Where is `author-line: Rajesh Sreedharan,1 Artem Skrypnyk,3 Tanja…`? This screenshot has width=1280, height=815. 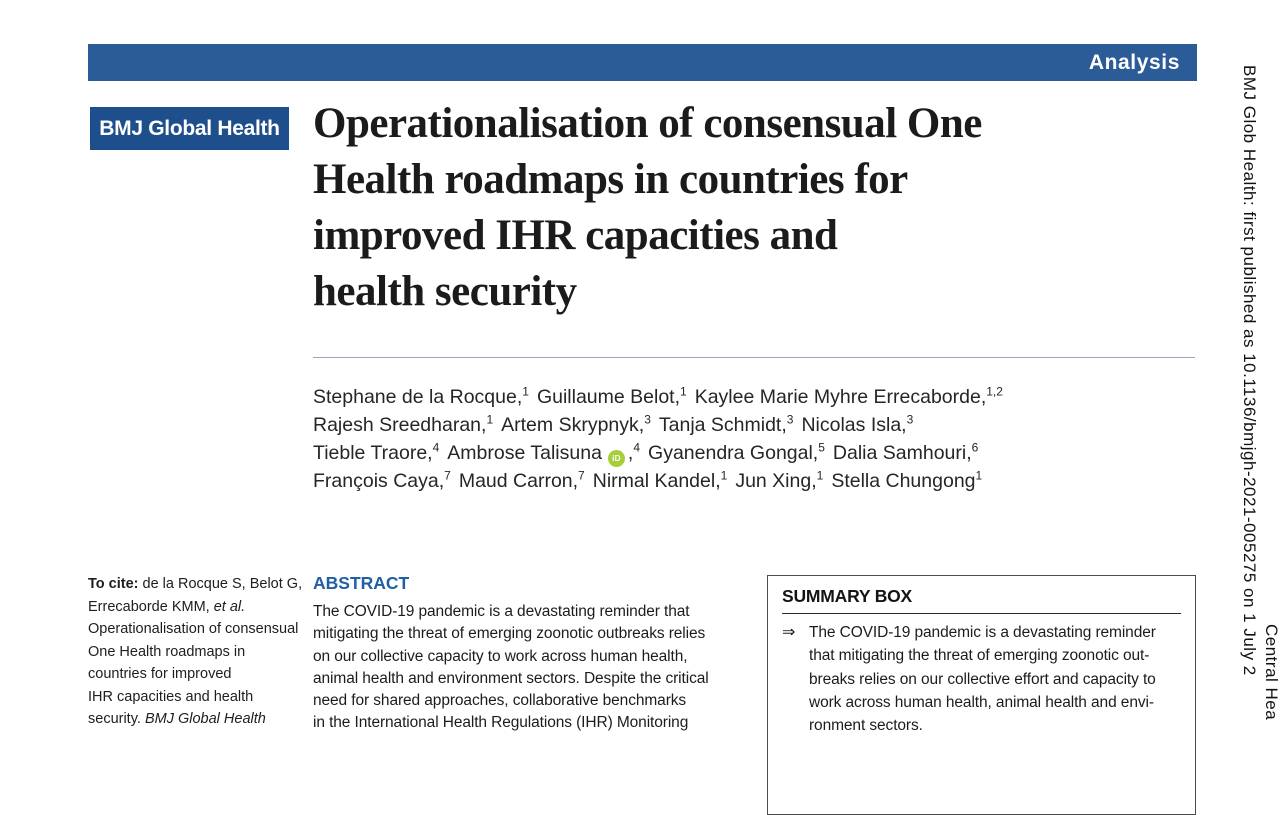
author-line: Rajesh Sreedharan,1 Artem Skrypnyk,3 Tanja… is located at coordinates (763, 425).